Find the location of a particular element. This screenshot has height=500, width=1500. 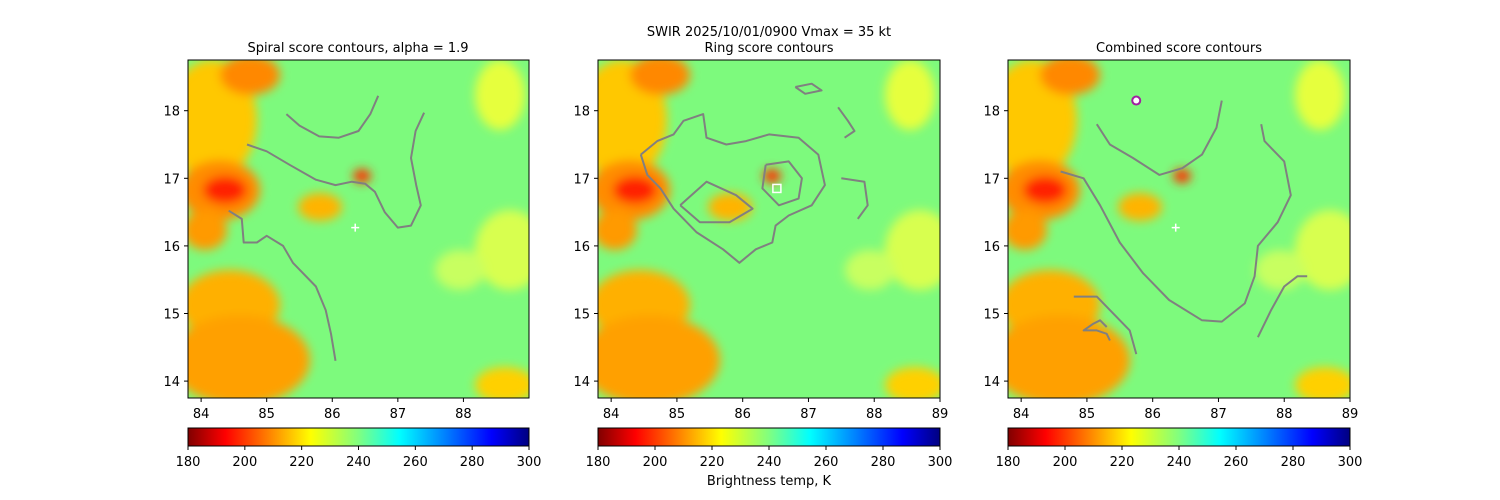

colorbar-2: 180 200 220 240 260 280 300 Brightness temp, K is located at coordinates (769, 458).